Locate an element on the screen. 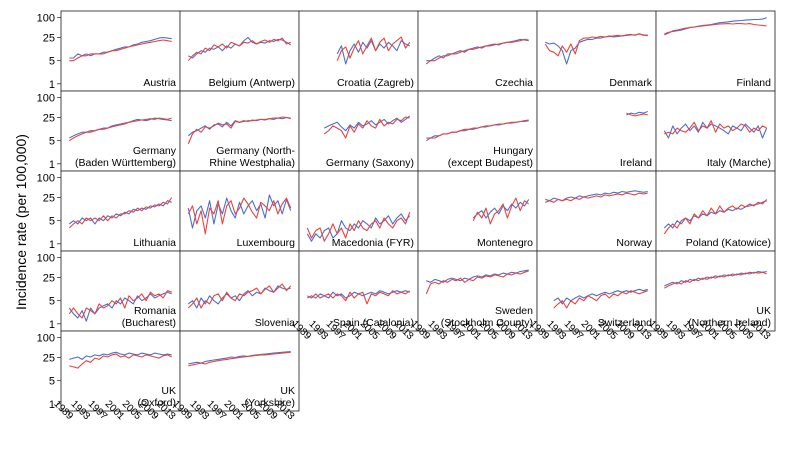 The height and width of the screenshot is (449, 800). panel: 1 5 25 100 Germany(Baden Württemberg) is located at coordinates (109, 131).